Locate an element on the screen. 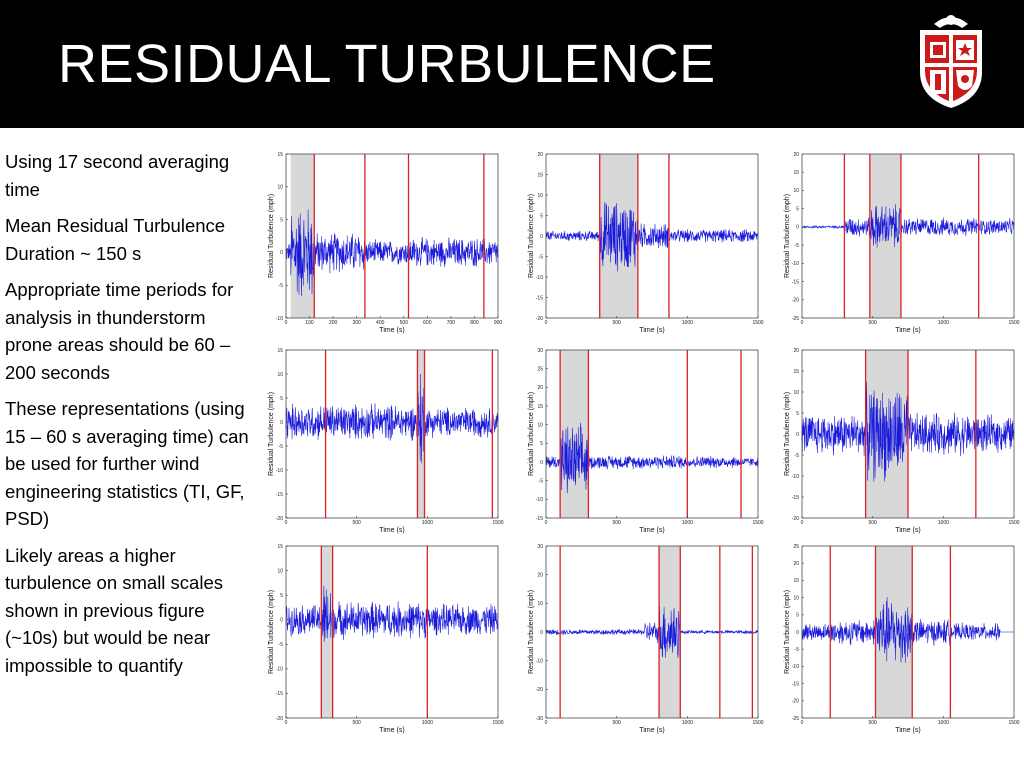 The width and height of the screenshot is (1024, 768). x-tick-label: 300 is located at coordinates (356, 323).